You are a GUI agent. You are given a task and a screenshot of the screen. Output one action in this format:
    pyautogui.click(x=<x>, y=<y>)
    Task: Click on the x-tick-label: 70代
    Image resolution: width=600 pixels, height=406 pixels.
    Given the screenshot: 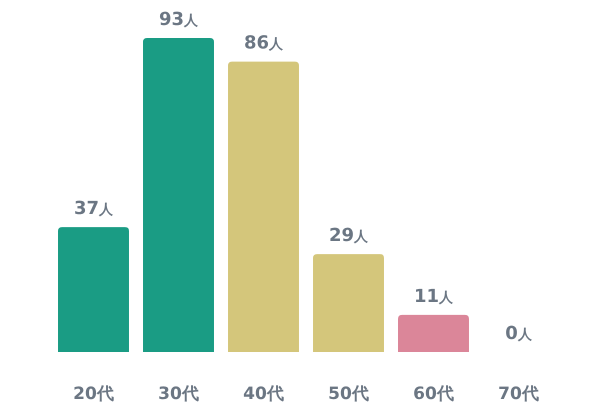 What is the action you would take?
    pyautogui.click(x=518, y=394)
    